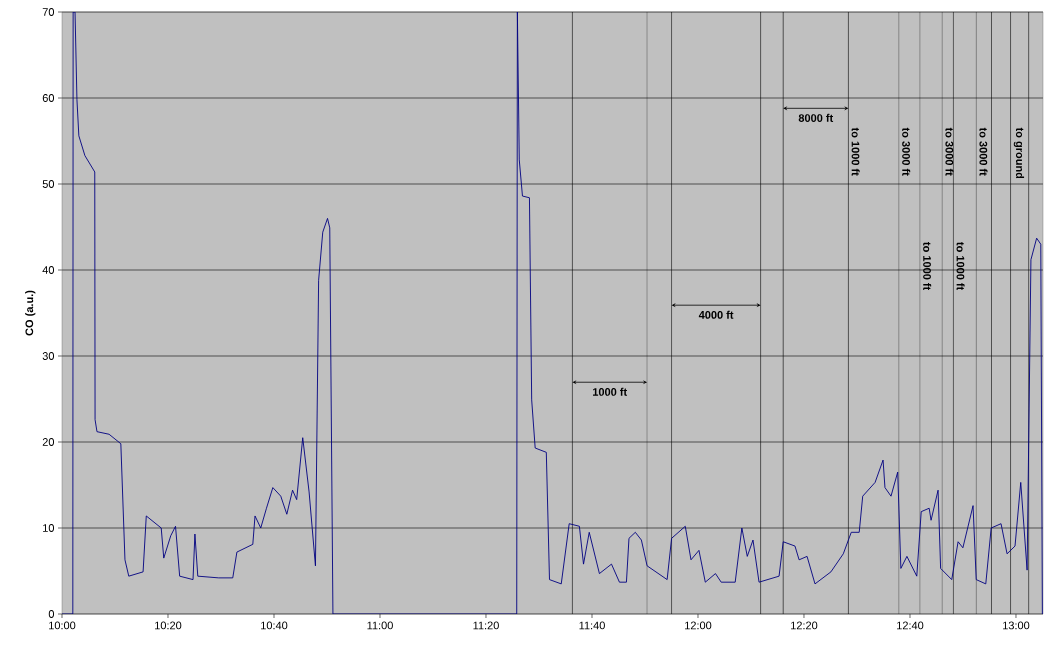  What do you see at coordinates (48, 98) in the screenshot?
I see `y-tick-label: 60` at bounding box center [48, 98].